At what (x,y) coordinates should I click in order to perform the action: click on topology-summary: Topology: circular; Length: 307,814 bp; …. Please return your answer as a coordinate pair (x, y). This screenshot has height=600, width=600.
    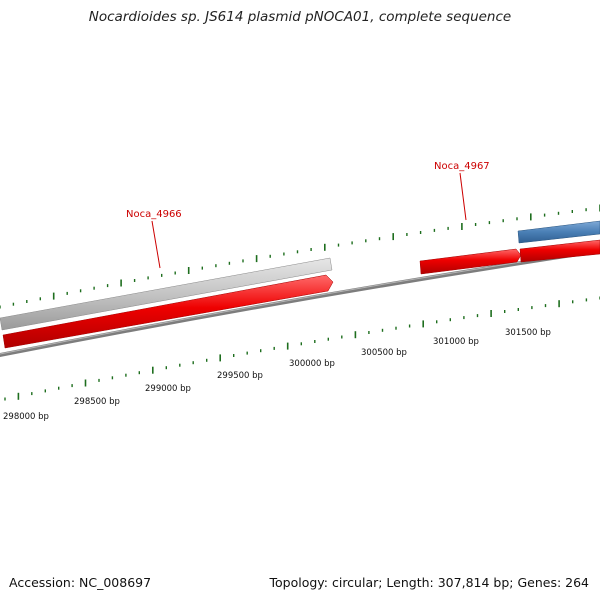
    Looking at the image, I should click on (429, 582).